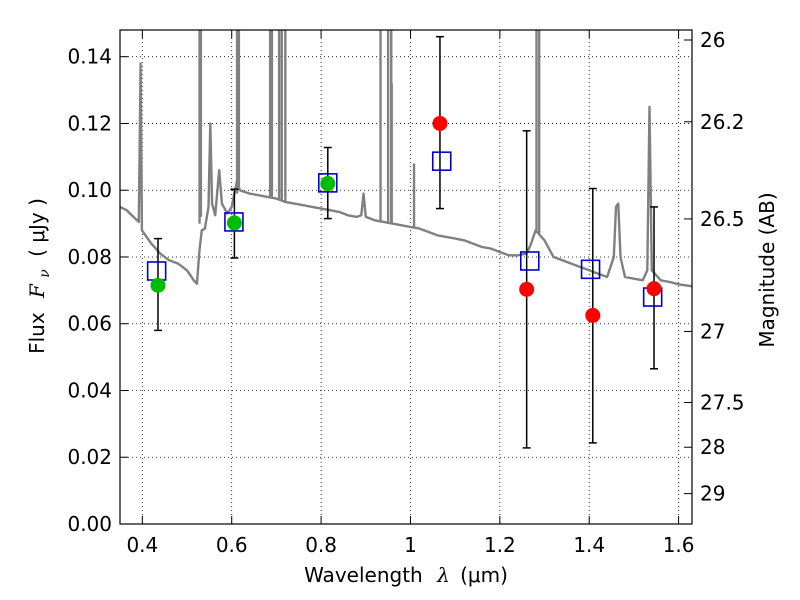  What do you see at coordinates (89, 324) in the screenshot?
I see `y-tick-label: 0.06` at bounding box center [89, 324].